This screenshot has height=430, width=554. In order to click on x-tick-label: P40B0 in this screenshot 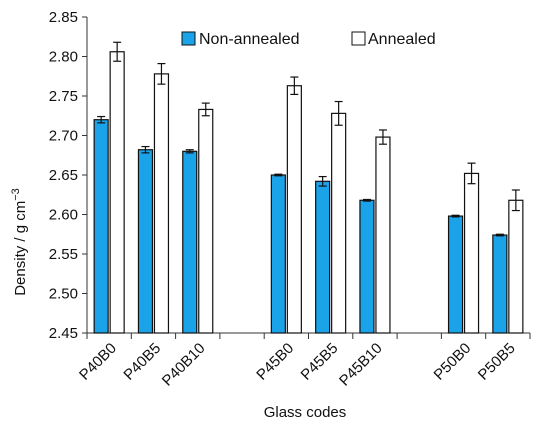, I will do `click(98, 362)`.